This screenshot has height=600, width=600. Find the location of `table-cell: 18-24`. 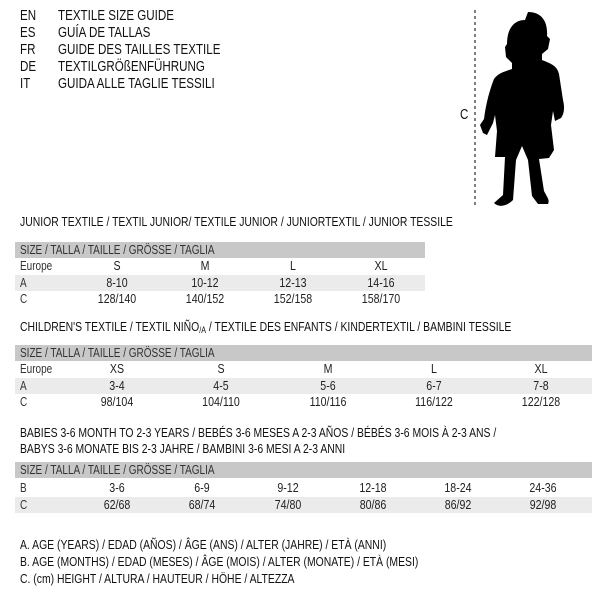

table-cell: 18-24 is located at coordinates (458, 488).